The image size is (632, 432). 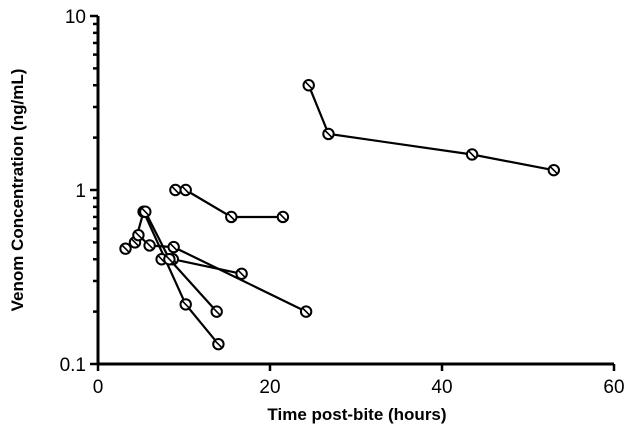 What do you see at coordinates (80, 191) in the screenshot?
I see `y-tick-label: 1` at bounding box center [80, 191].